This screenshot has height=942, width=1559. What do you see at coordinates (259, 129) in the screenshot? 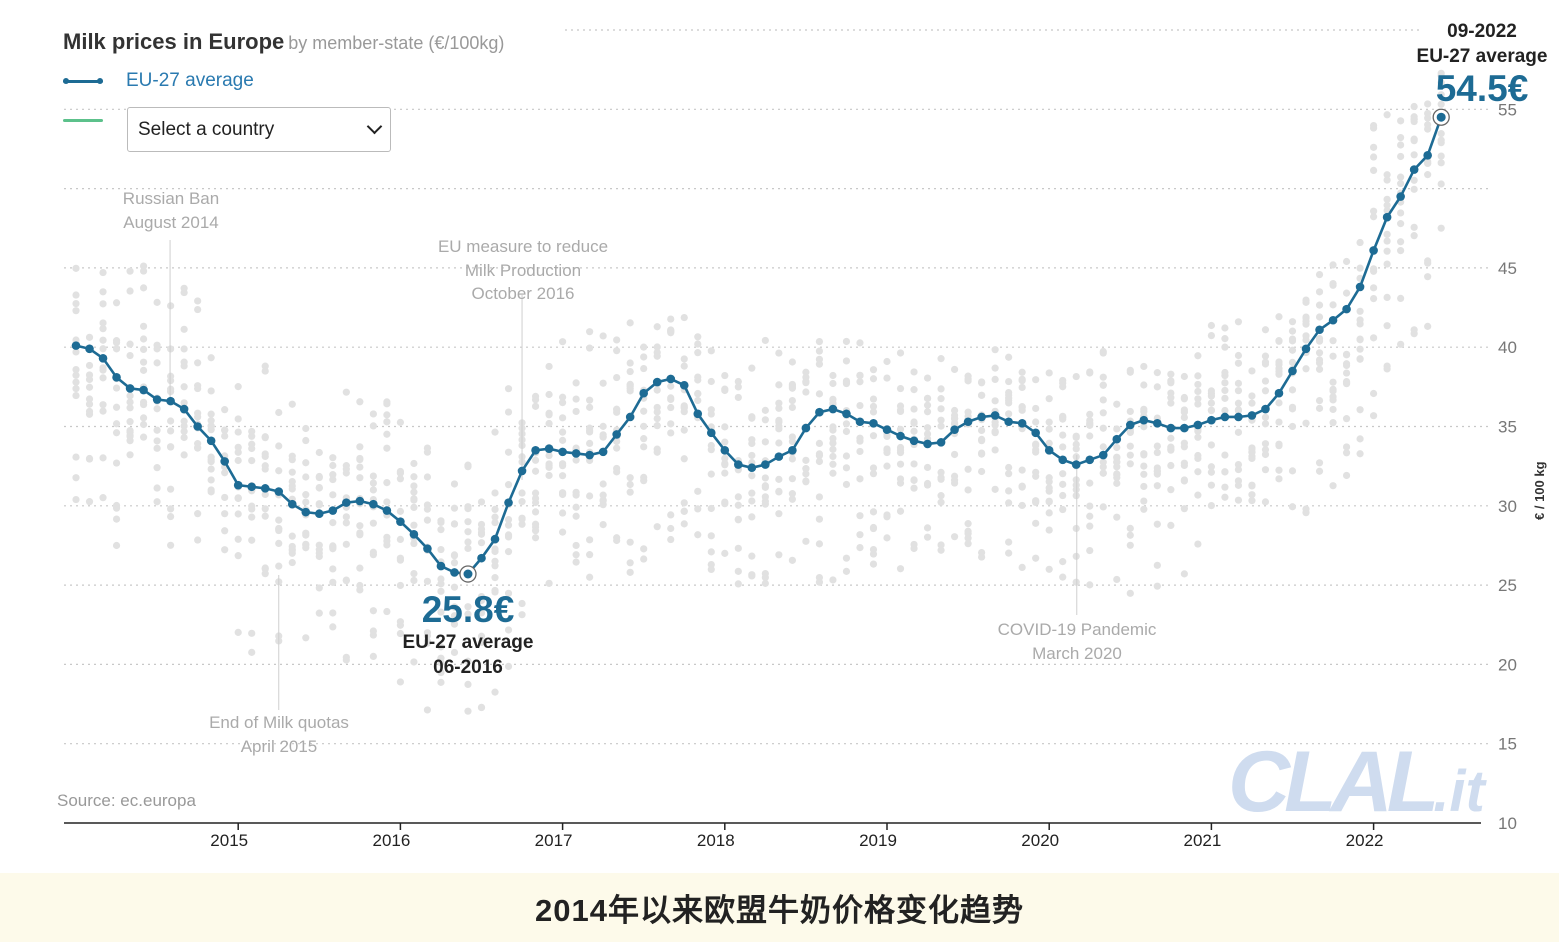
I see `country-select: Select a country` at bounding box center [259, 129].